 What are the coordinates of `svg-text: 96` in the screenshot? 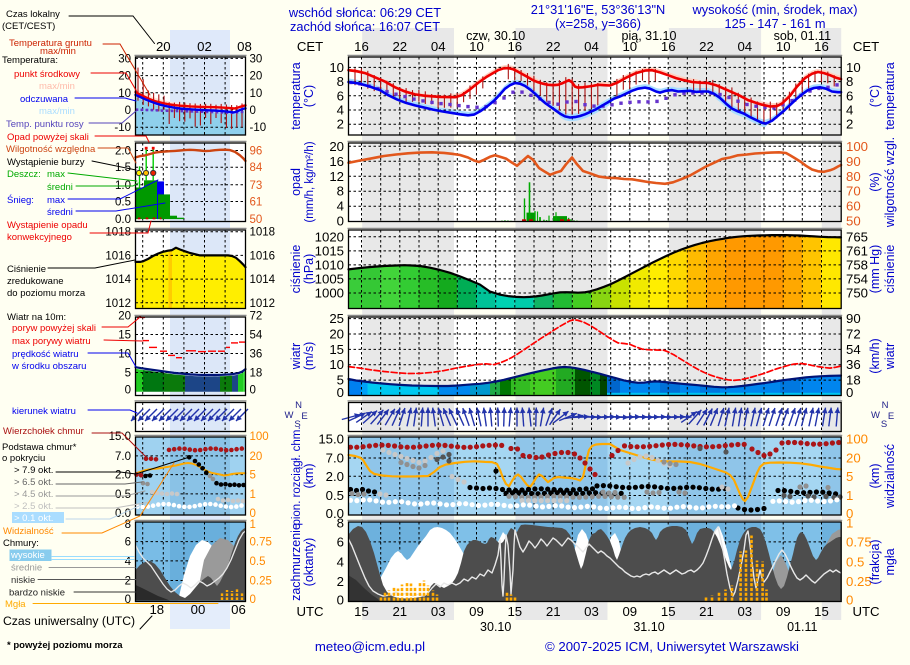 It's located at (256, 152).